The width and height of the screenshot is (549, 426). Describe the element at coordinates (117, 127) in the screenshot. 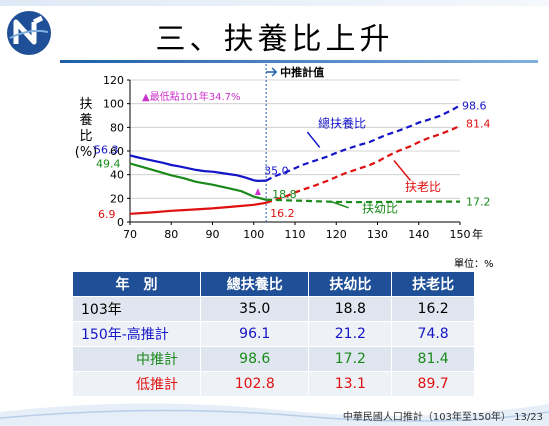

I see `y-tick-label: 80` at that location.